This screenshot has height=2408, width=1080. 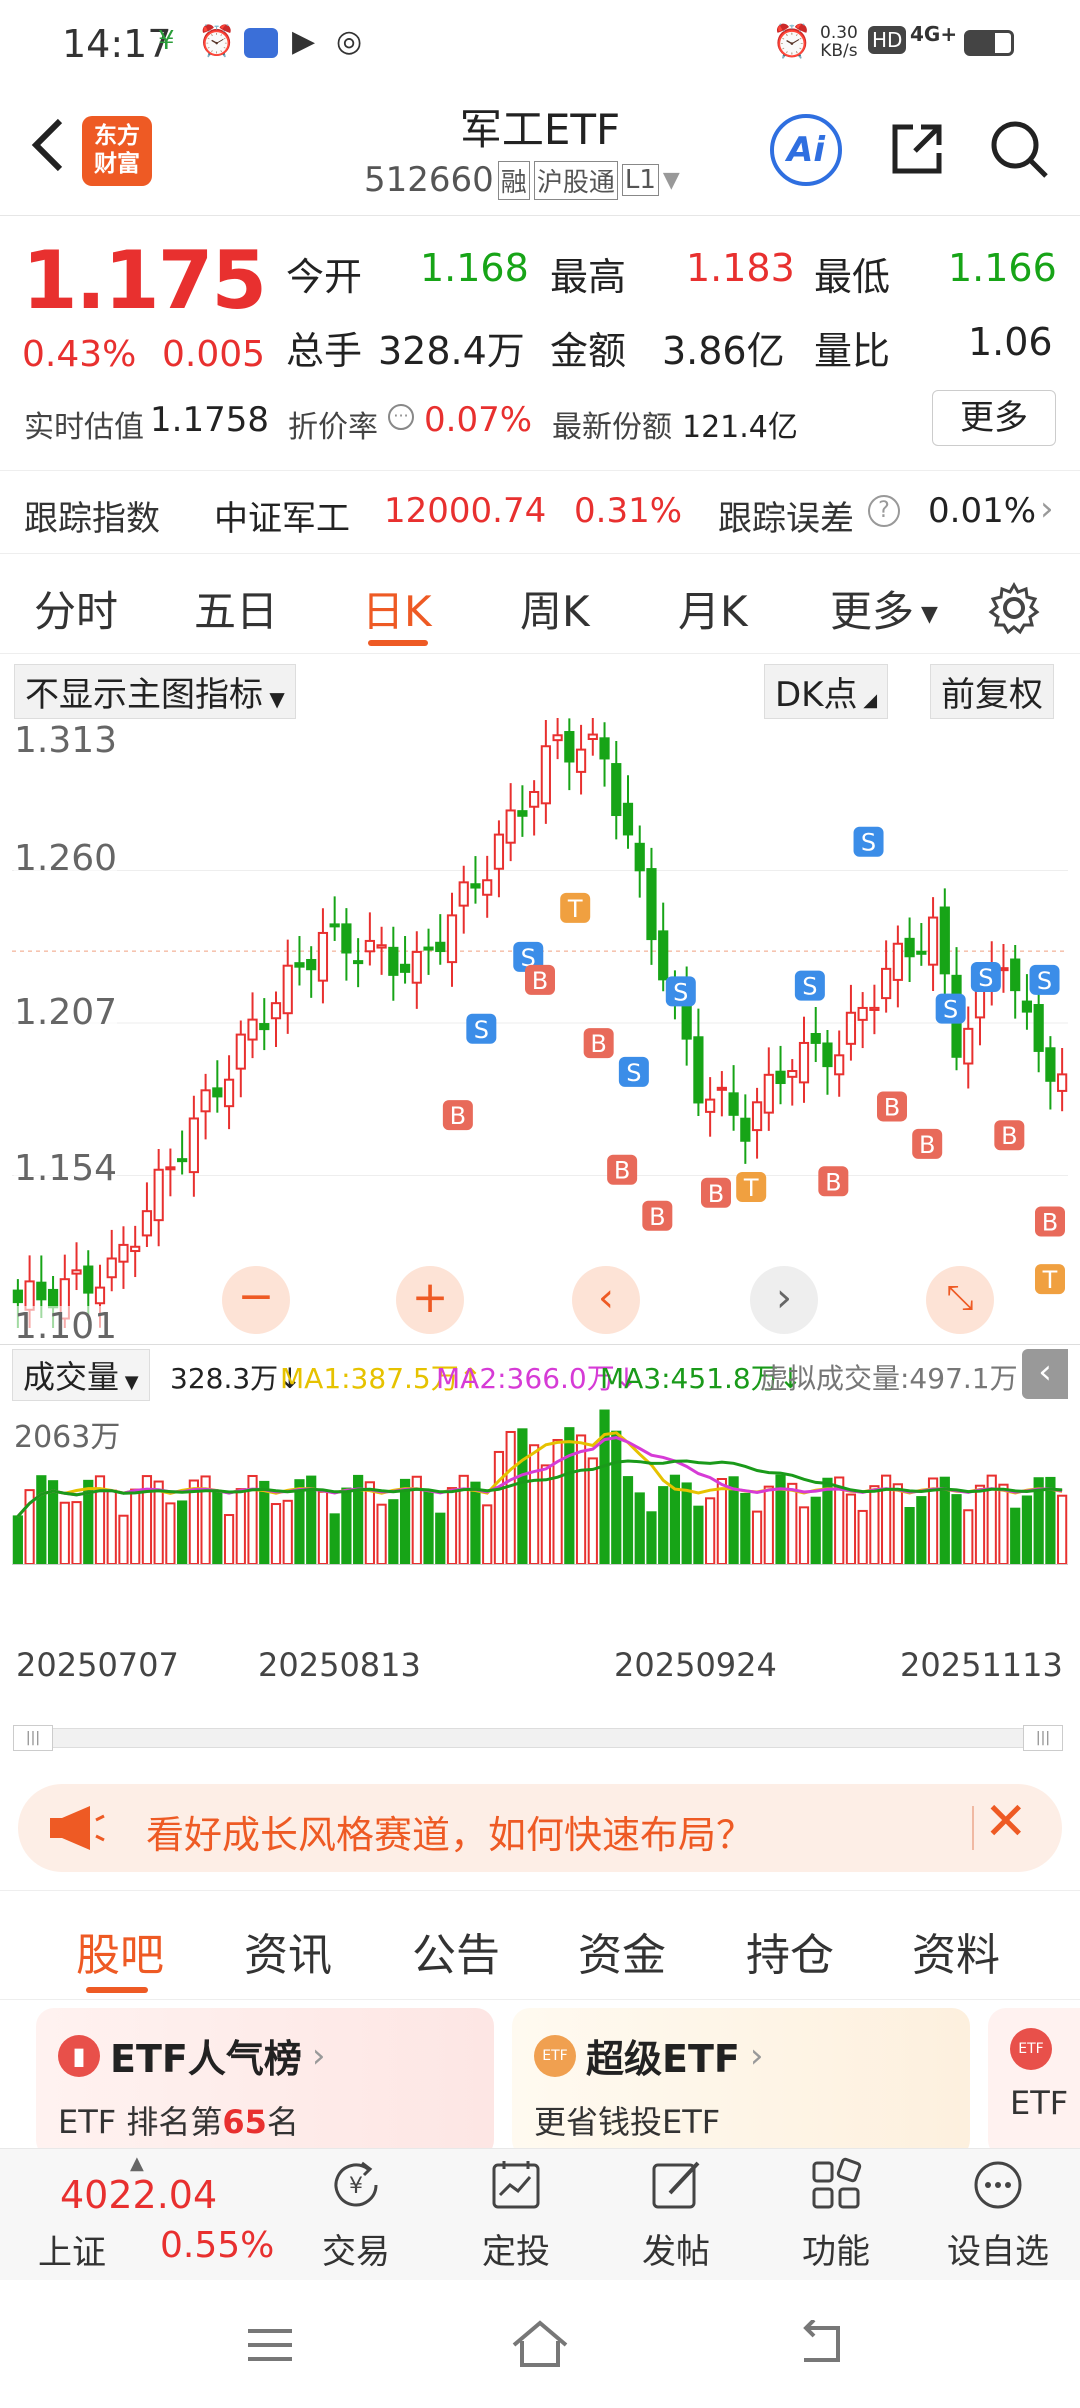 I want to click on zoom-out-button: −, so click(x=256, y=1300).